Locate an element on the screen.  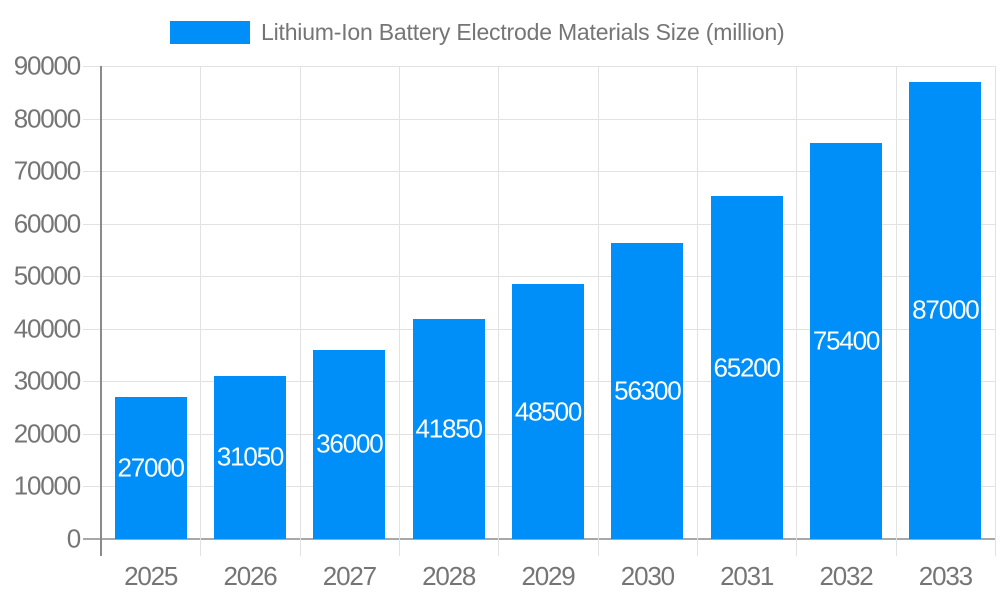
bar-2026 is located at coordinates (250, 457).